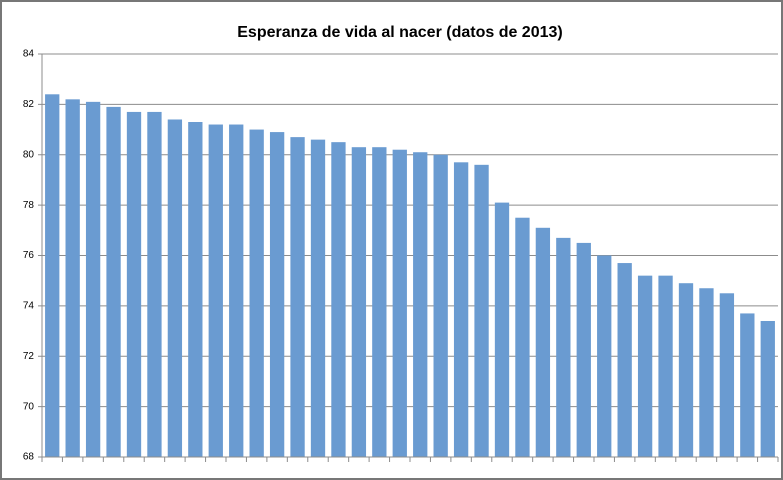 Image resolution: width=783 pixels, height=480 pixels. I want to click on y-tick-label: 84, so click(29, 54).